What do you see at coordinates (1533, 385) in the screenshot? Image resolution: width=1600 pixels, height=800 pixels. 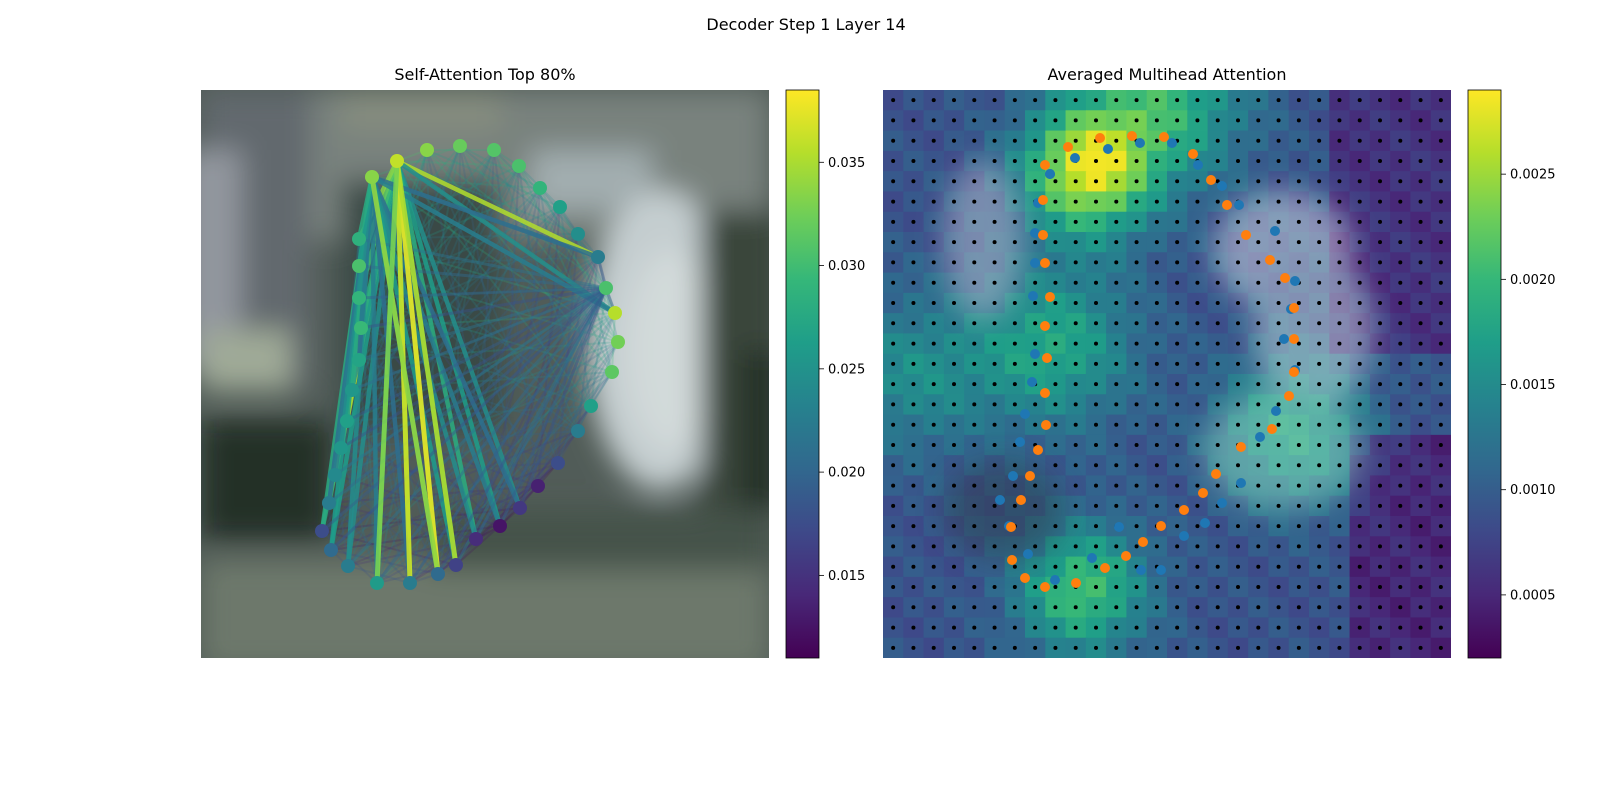 I see `multihead-colorbar-tick-label: 0.0015` at bounding box center [1533, 385].